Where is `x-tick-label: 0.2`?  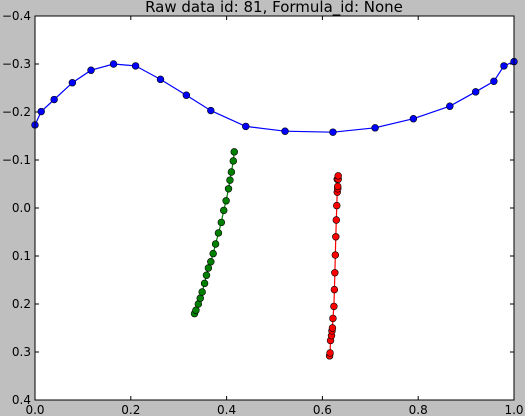 x-tick-label: 0.2 is located at coordinates (130, 409).